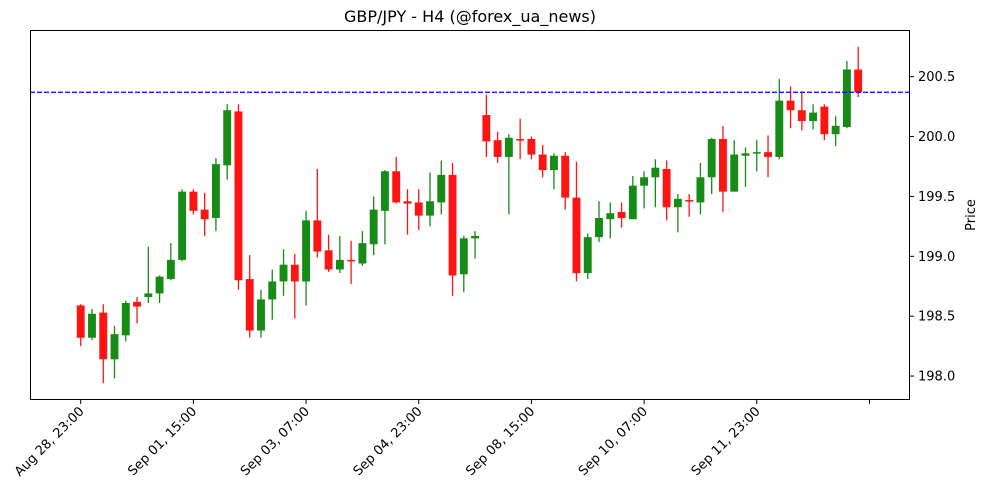  I want to click on y-axis: 198.0 198.5 199.0 199.5 200.0 200.5, so click(932, 227).